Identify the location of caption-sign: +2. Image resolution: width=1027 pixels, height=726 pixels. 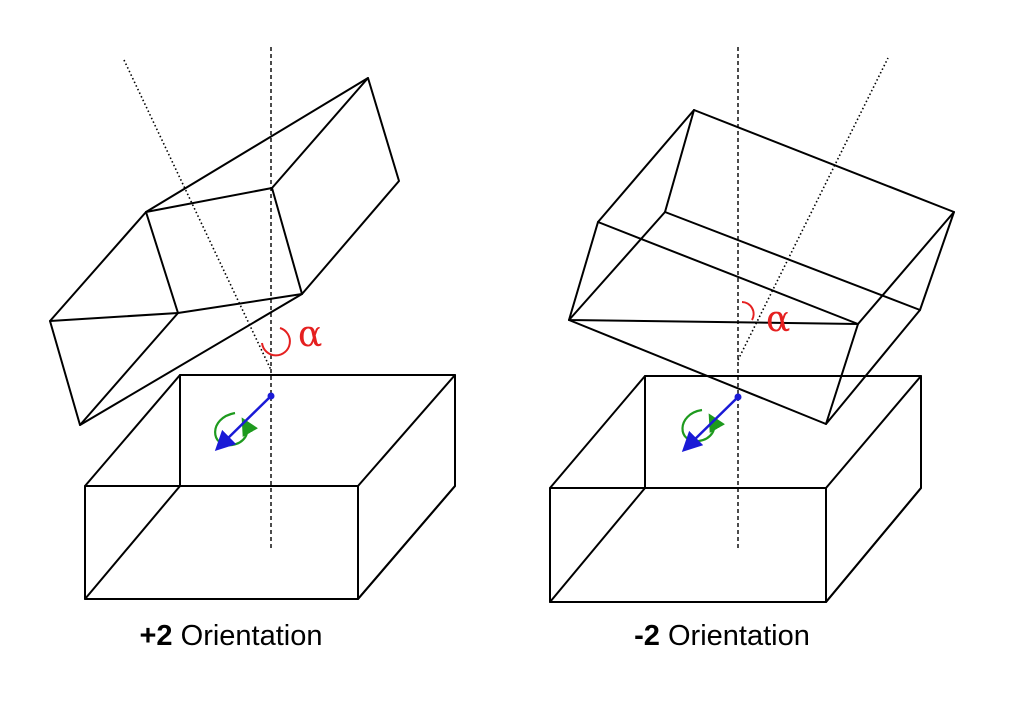
(156, 636).